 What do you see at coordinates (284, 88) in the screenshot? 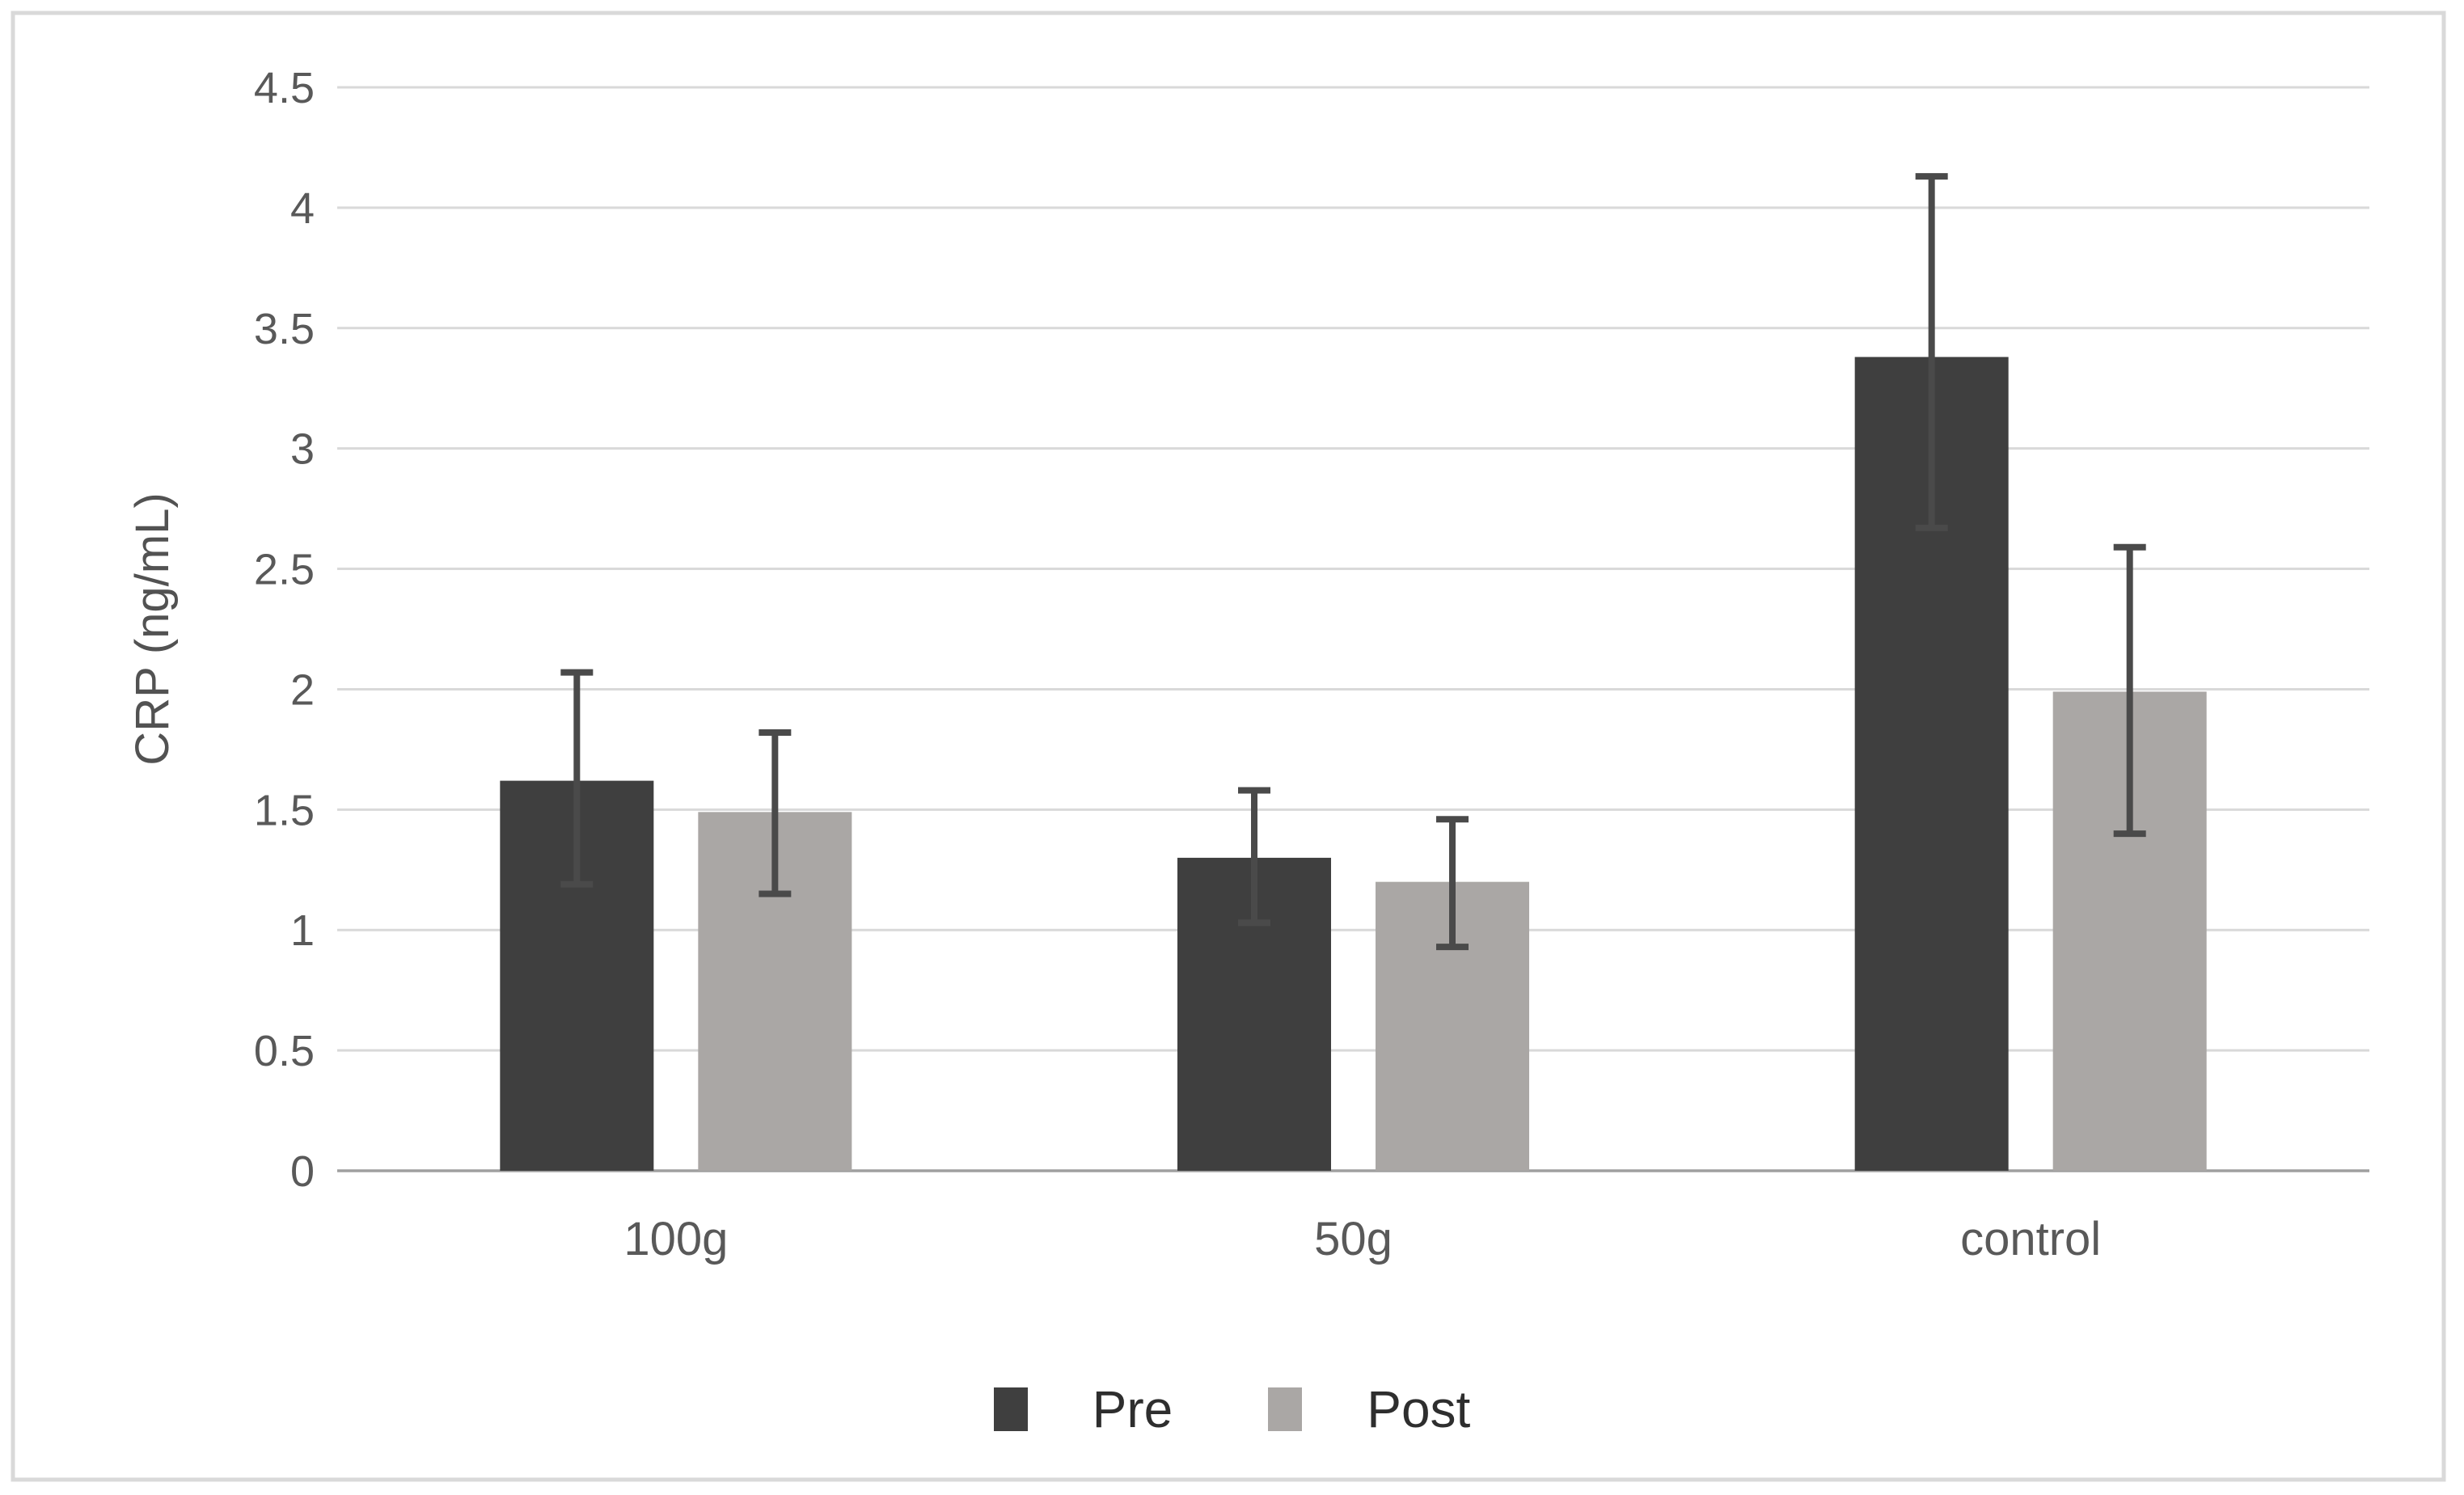
I see `y-tick-label-4.5: 4.5` at bounding box center [284, 88].